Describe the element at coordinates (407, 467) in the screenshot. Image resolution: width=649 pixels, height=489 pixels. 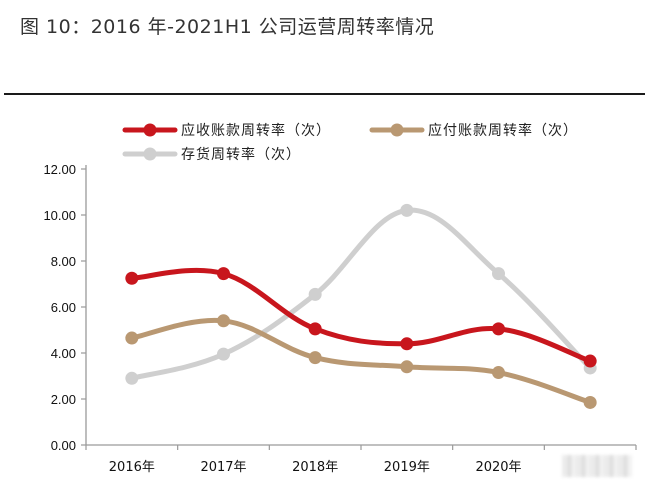
I see `x-tick-label: 2019年` at that location.